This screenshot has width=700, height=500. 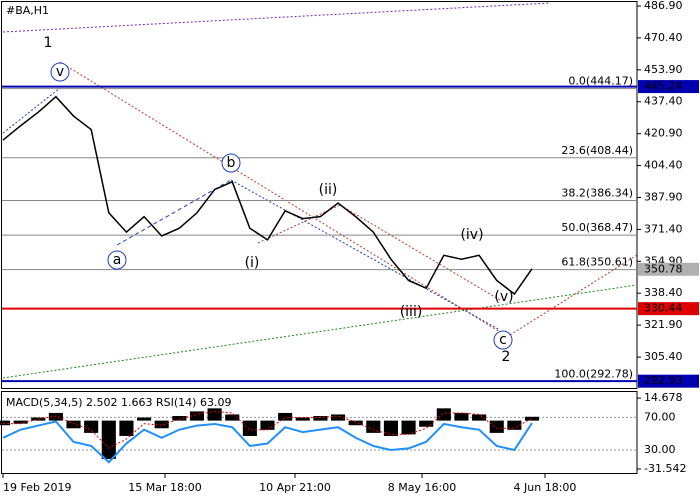 I want to click on y-tick-label: 387.90, so click(x=663, y=196).